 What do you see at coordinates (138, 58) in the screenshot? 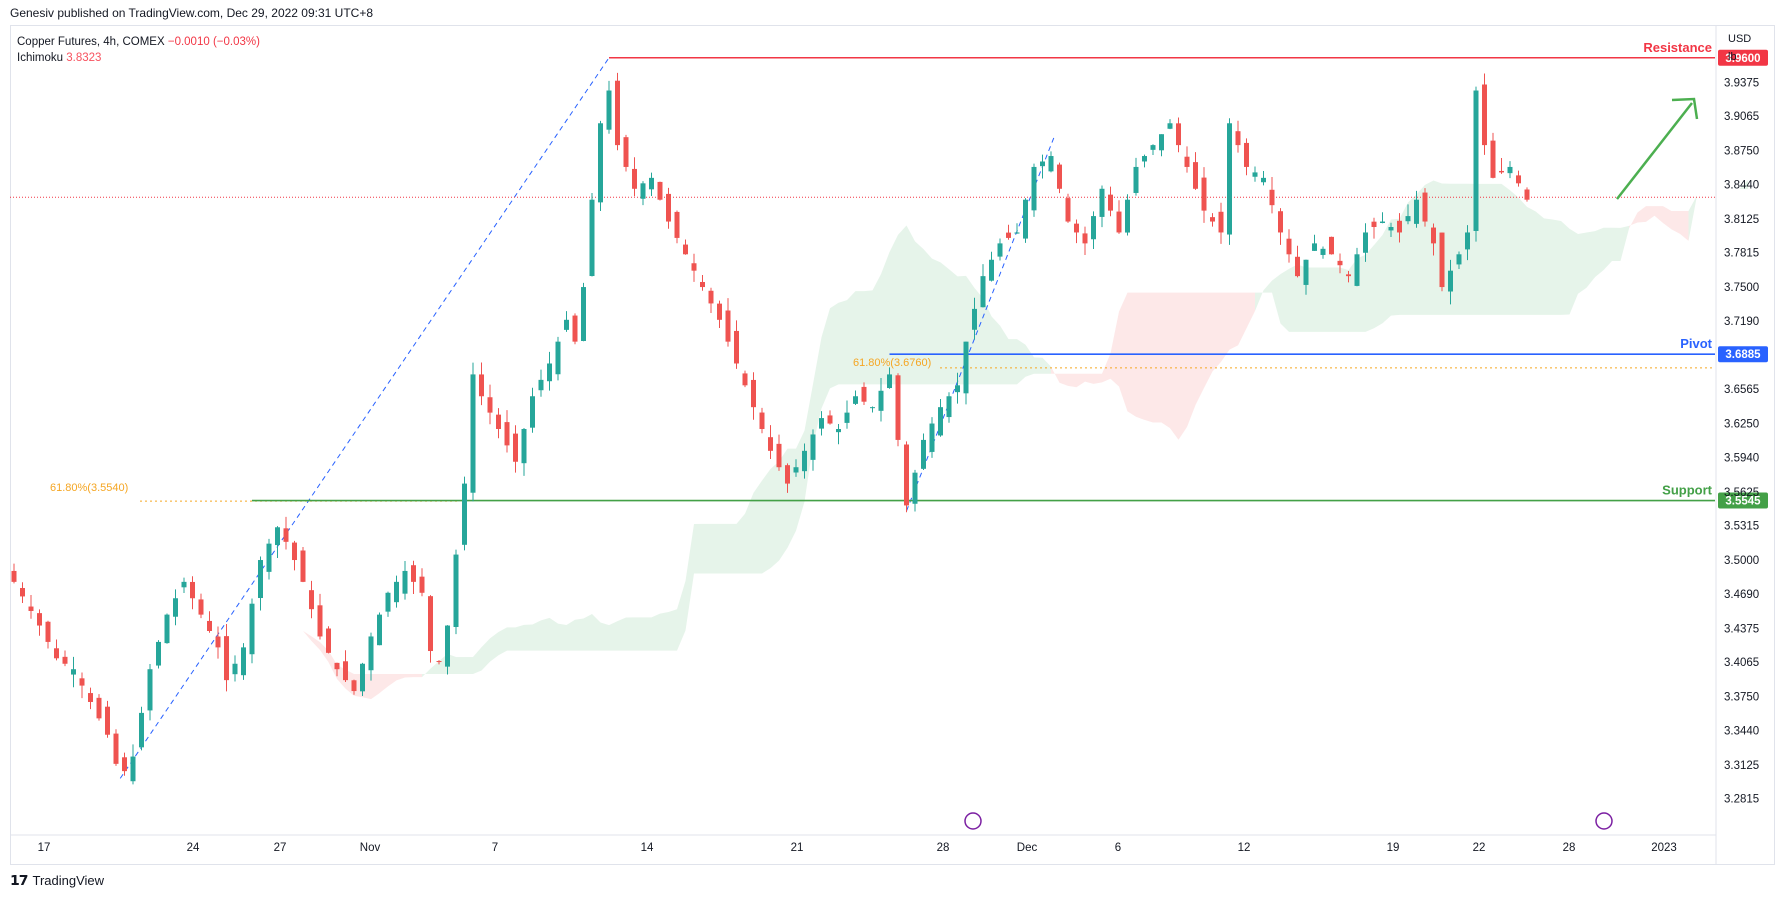
I see `indicator-legend-row: Ichimoku 3.8323` at bounding box center [138, 58].